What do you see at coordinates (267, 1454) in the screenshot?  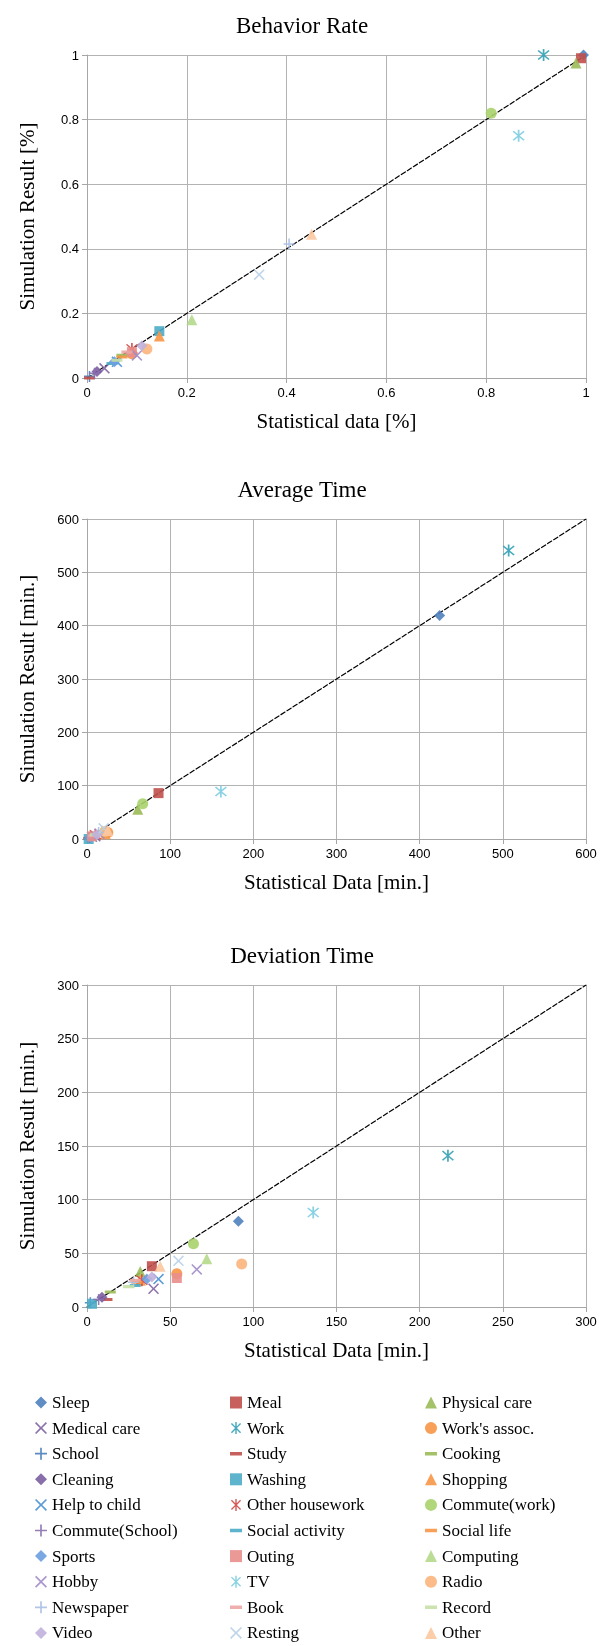 I see `legend-label: Study` at bounding box center [267, 1454].